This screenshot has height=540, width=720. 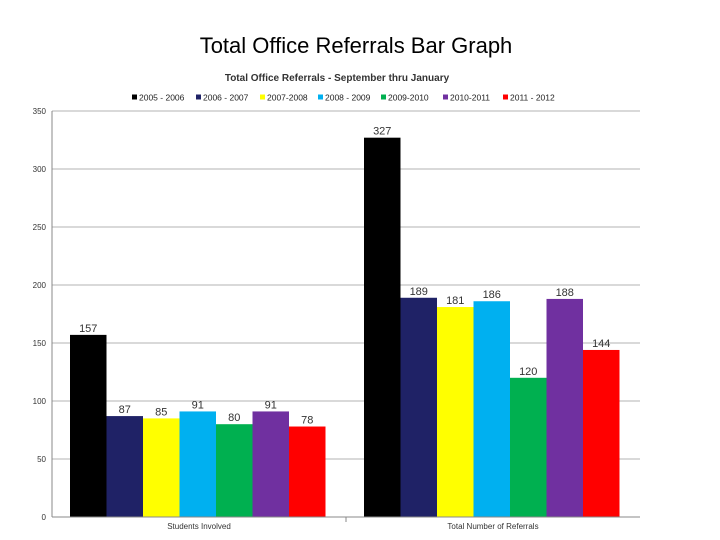 What do you see at coordinates (40, 285) in the screenshot?
I see `y-tick-label: 200` at bounding box center [40, 285].